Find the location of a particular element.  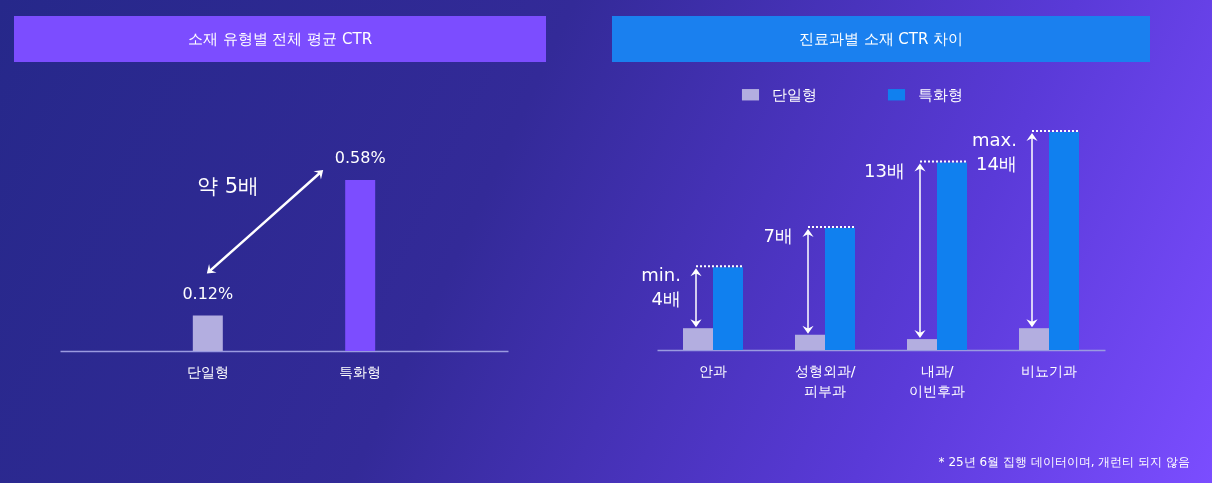

text: * 25년 6월 집행 데이터이며, 개런티 되지 않음 is located at coordinates (1064, 462).